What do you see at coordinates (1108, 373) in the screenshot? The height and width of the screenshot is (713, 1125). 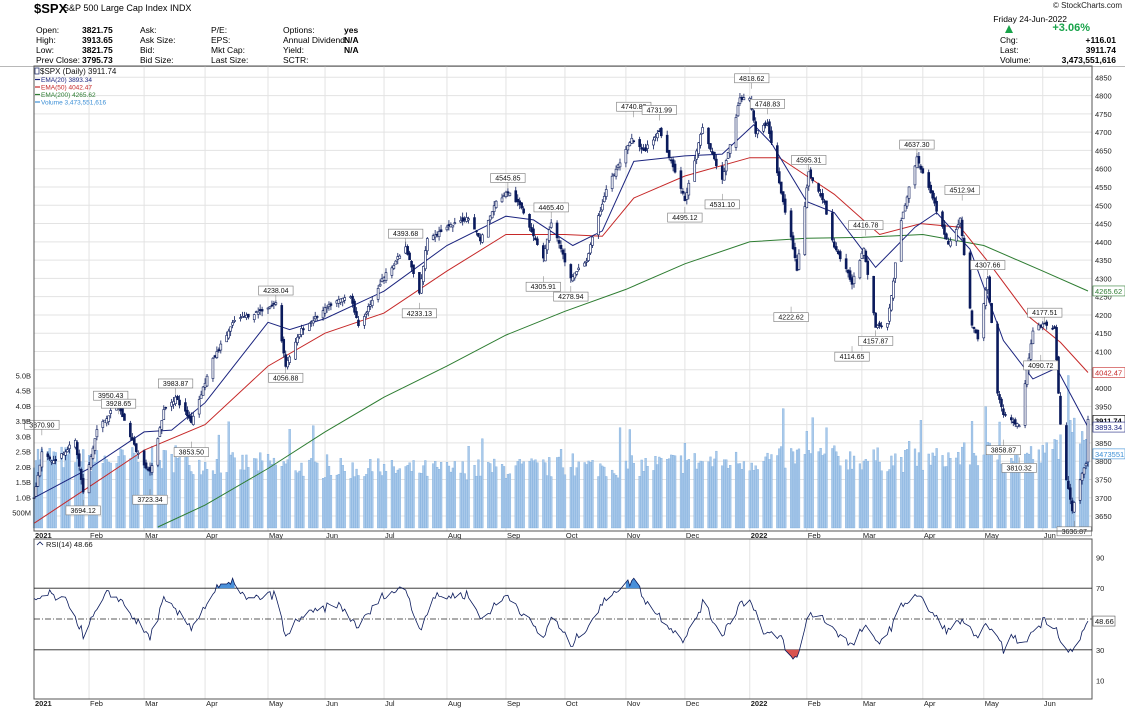 I see `end-value-label: 4042.47` at bounding box center [1108, 373].